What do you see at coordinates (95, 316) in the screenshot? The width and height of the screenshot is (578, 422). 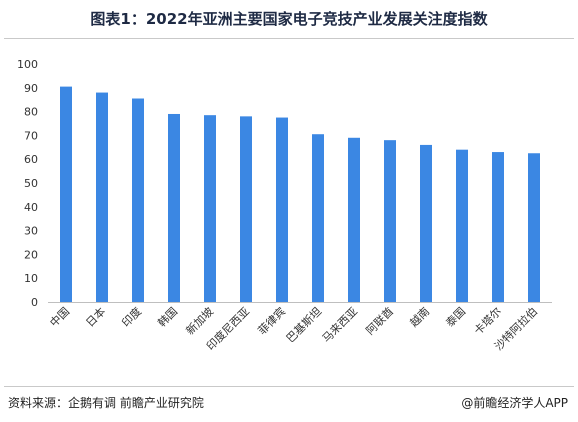 I see `x-tick-label: 日本` at bounding box center [95, 316].